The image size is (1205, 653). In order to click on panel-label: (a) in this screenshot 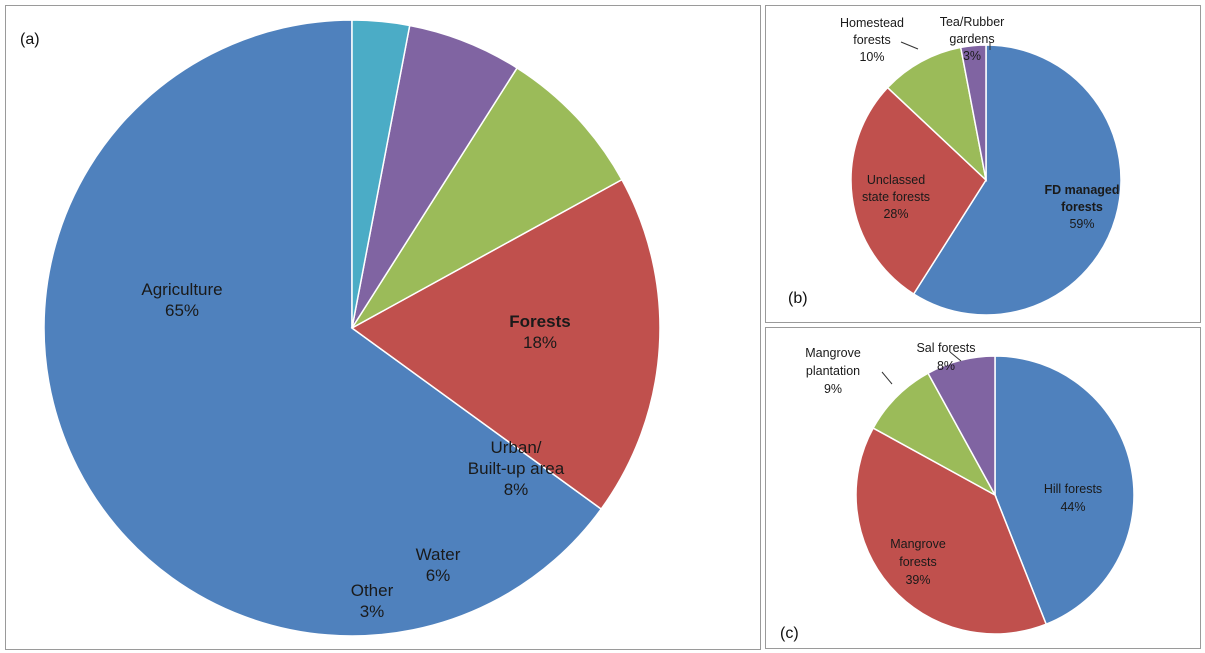, I will do `click(30, 39)`.